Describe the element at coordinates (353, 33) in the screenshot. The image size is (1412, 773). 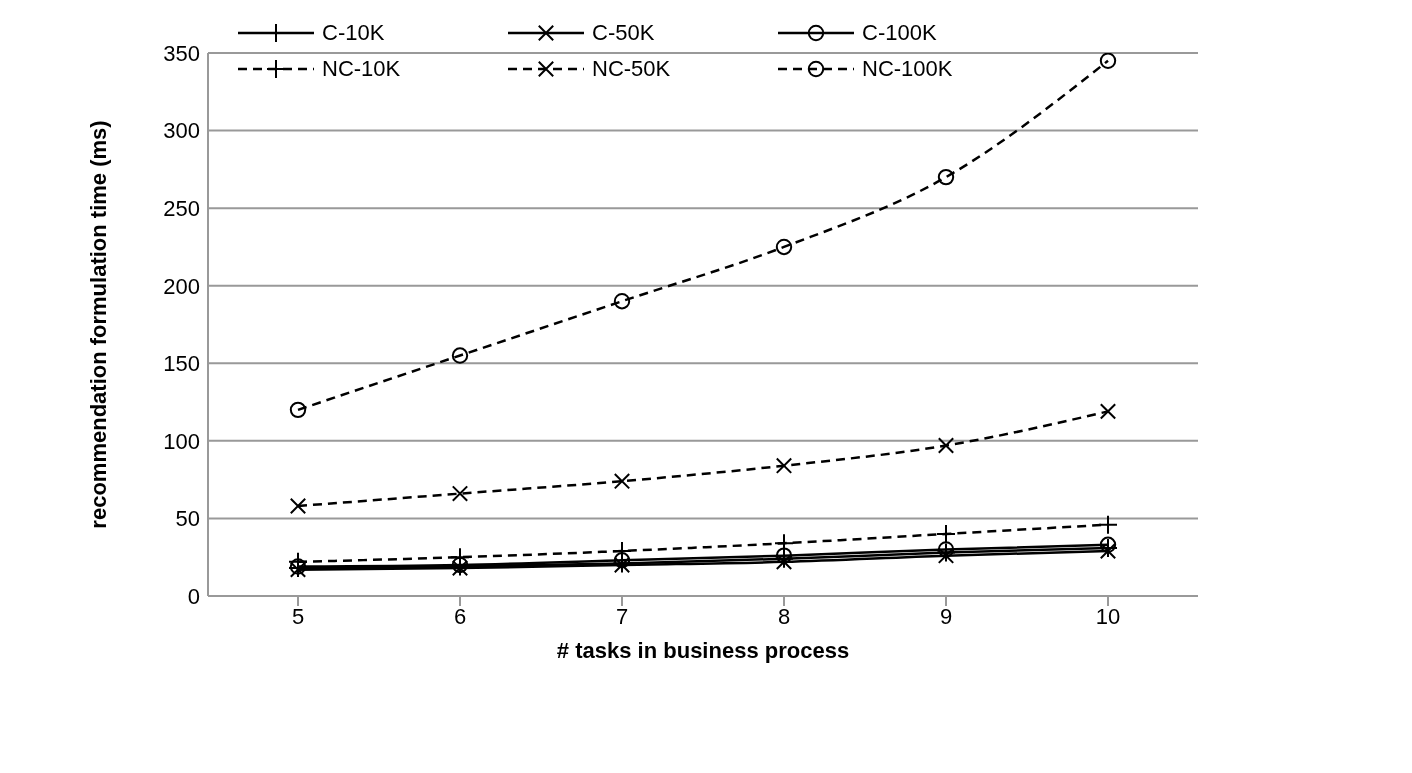
I see `legend-label: C-10K` at that location.